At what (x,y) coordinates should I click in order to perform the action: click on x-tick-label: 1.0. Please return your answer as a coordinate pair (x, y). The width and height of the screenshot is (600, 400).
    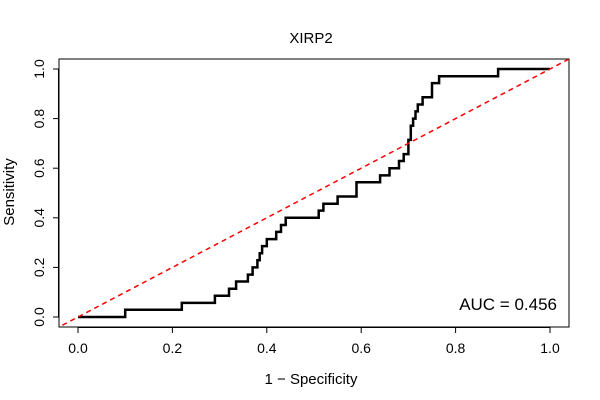
    Looking at the image, I should click on (550, 348).